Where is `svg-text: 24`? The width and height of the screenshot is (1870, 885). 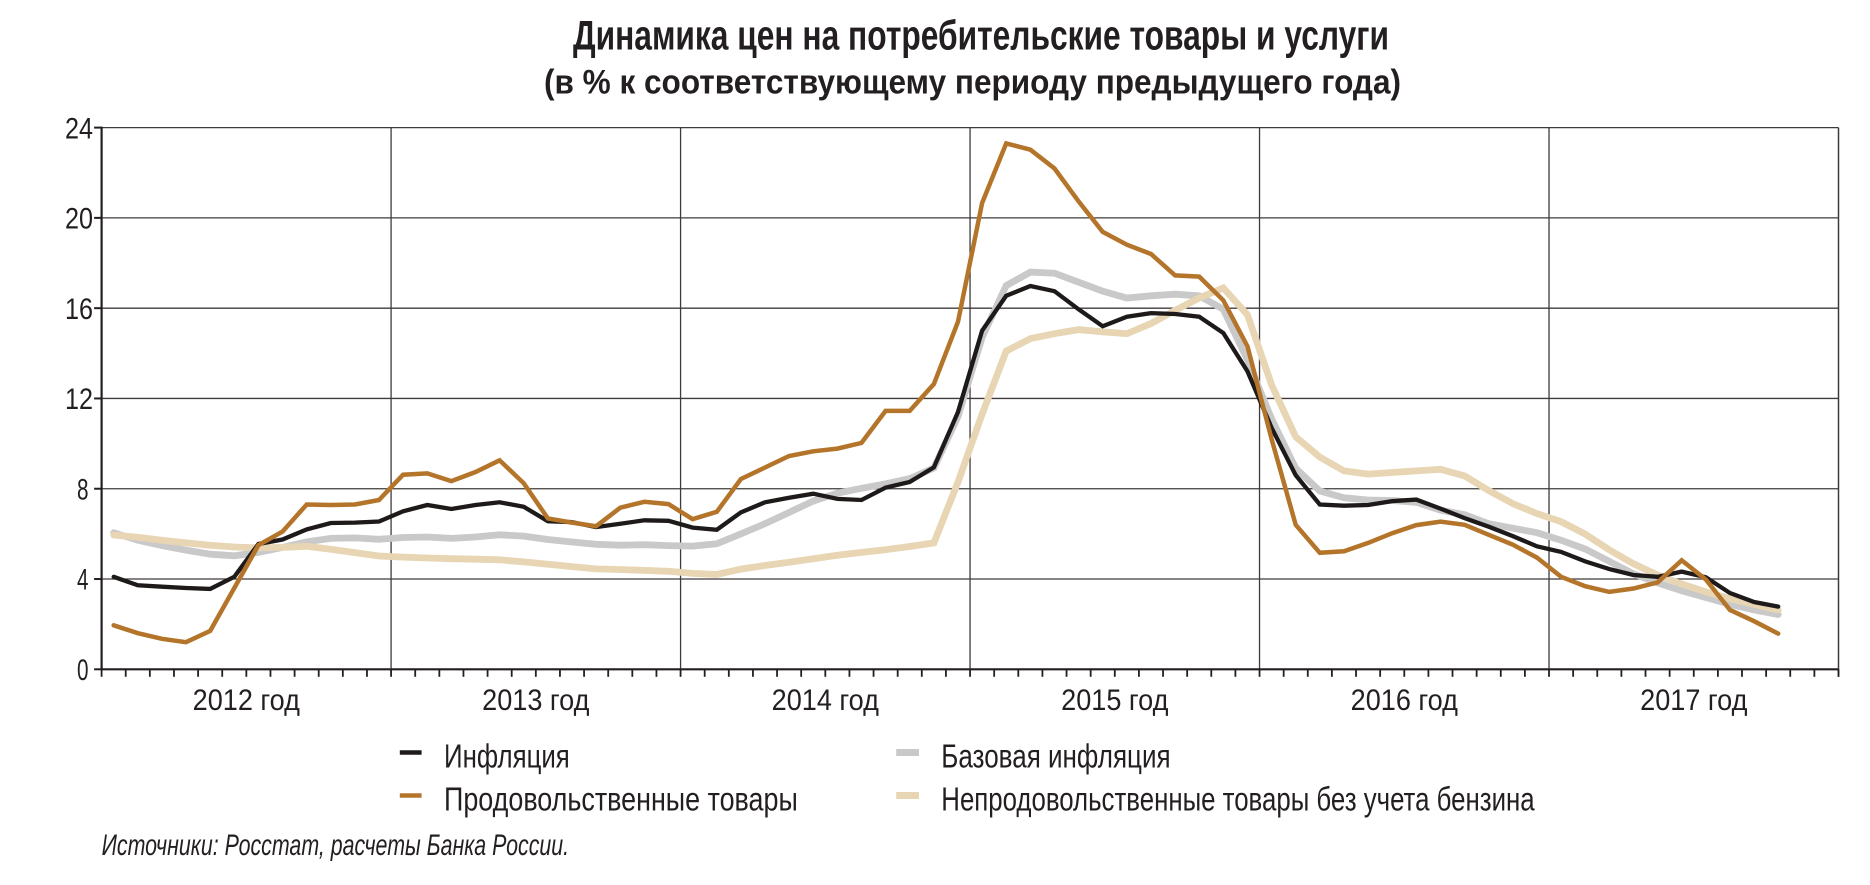 svg-text: 24 is located at coordinates (79, 128).